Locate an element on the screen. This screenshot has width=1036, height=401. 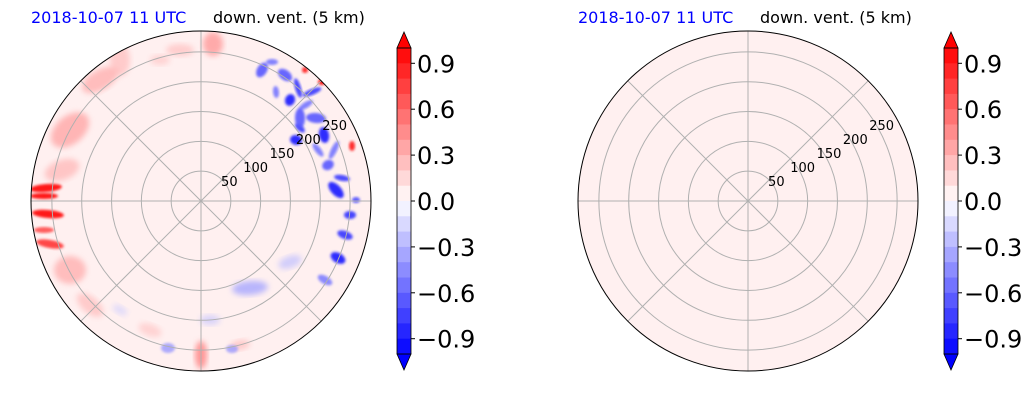
panel-left-date: 2018-10-07 11 UTC is located at coordinates (108, 17).